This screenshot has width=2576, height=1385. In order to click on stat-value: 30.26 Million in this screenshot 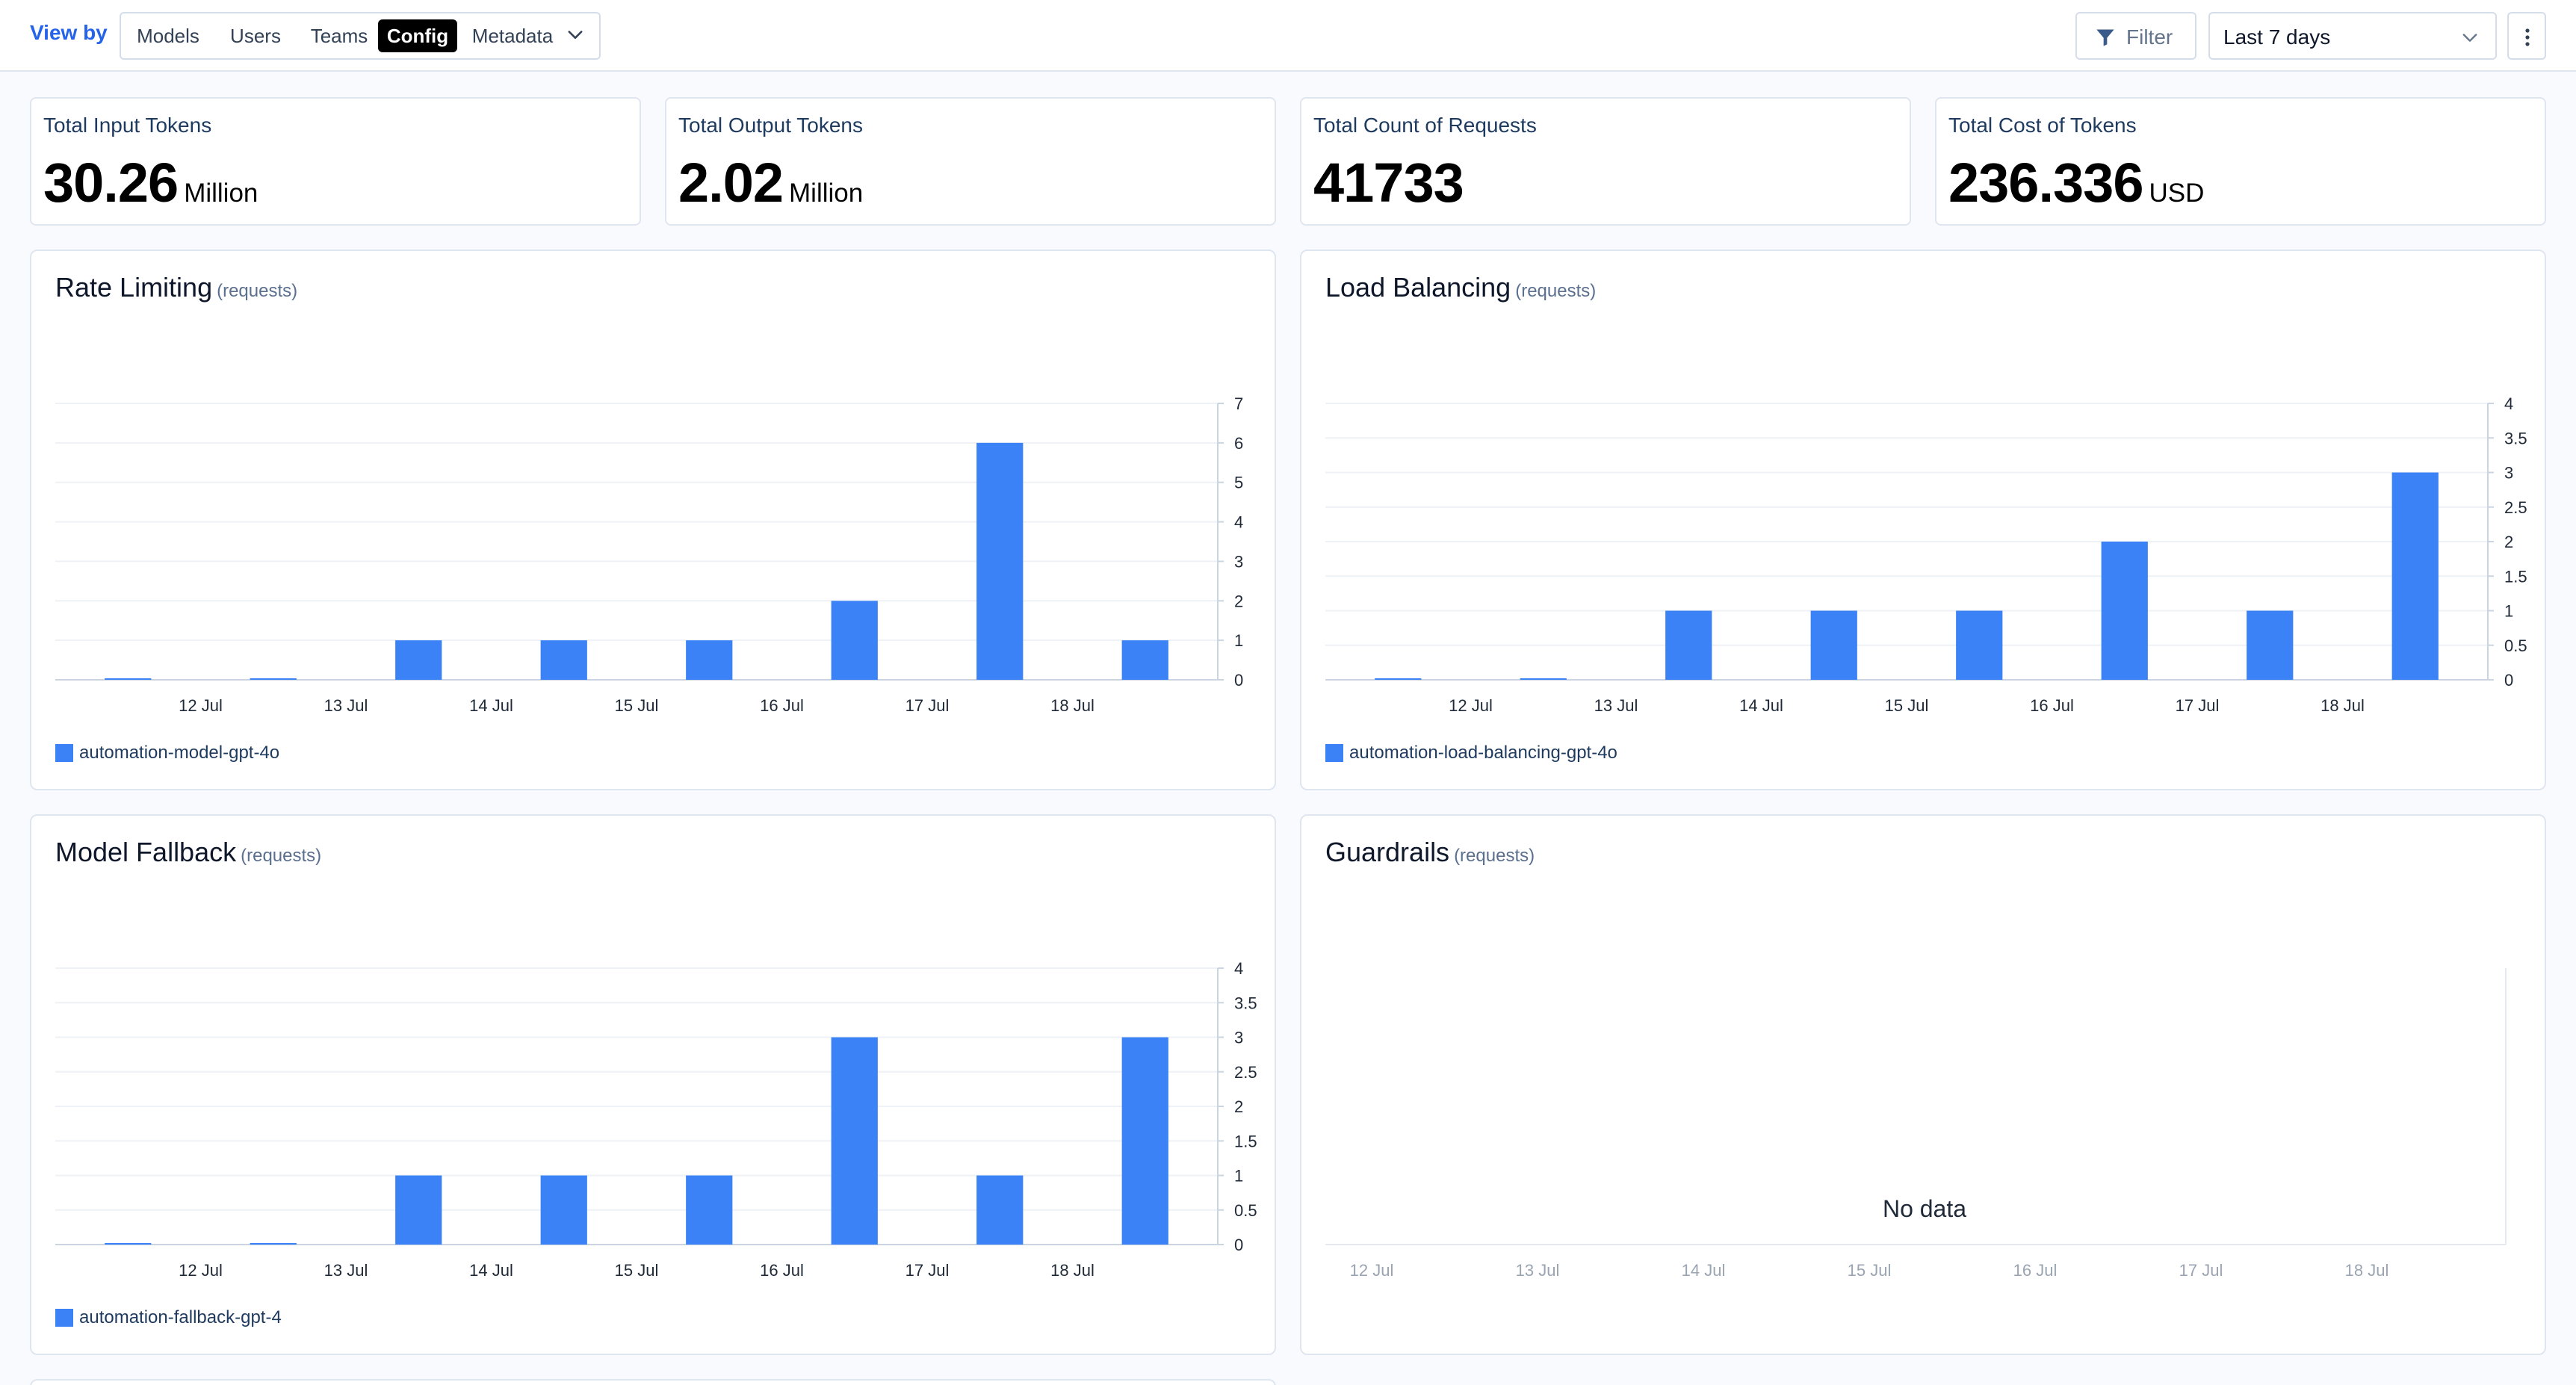, I will do `click(150, 182)`.